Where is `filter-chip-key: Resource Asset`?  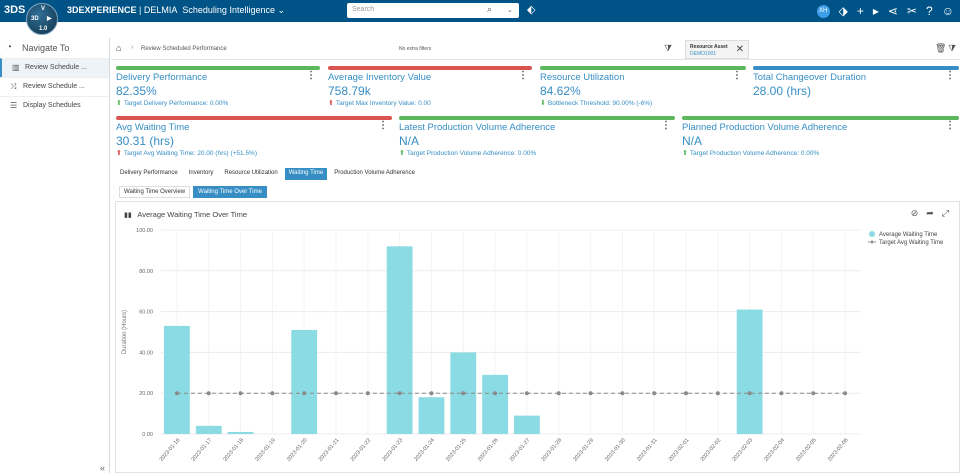 filter-chip-key: Resource Asset is located at coordinates (709, 47).